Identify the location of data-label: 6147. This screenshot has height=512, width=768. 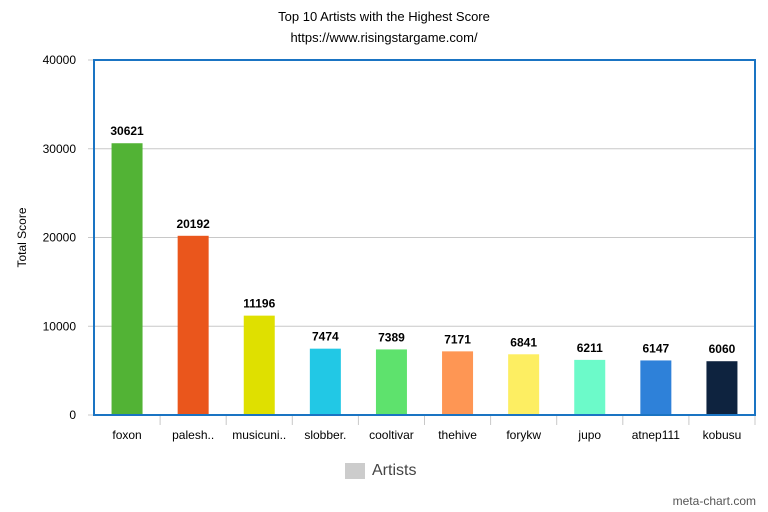
(655, 348).